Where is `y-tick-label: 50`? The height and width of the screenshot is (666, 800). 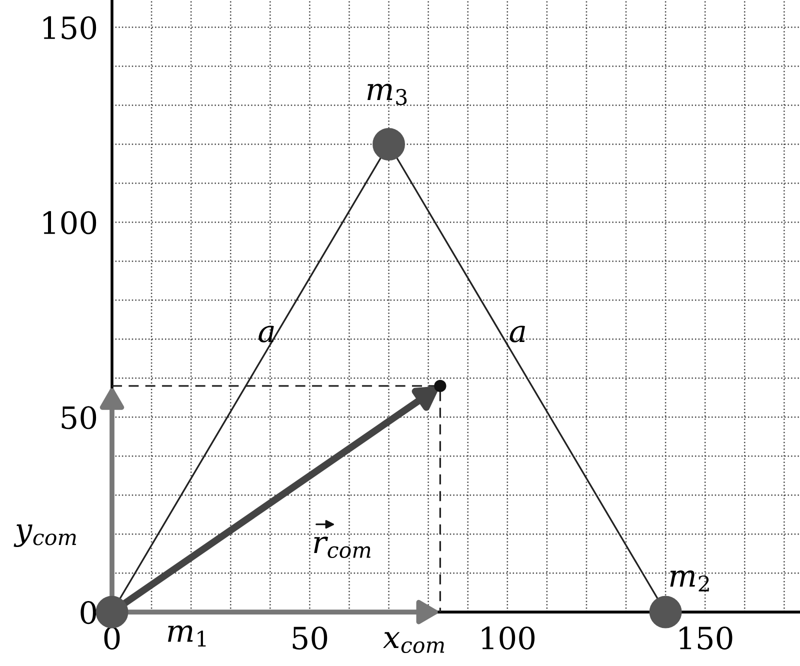
y-tick-label: 50 is located at coordinates (79, 418).